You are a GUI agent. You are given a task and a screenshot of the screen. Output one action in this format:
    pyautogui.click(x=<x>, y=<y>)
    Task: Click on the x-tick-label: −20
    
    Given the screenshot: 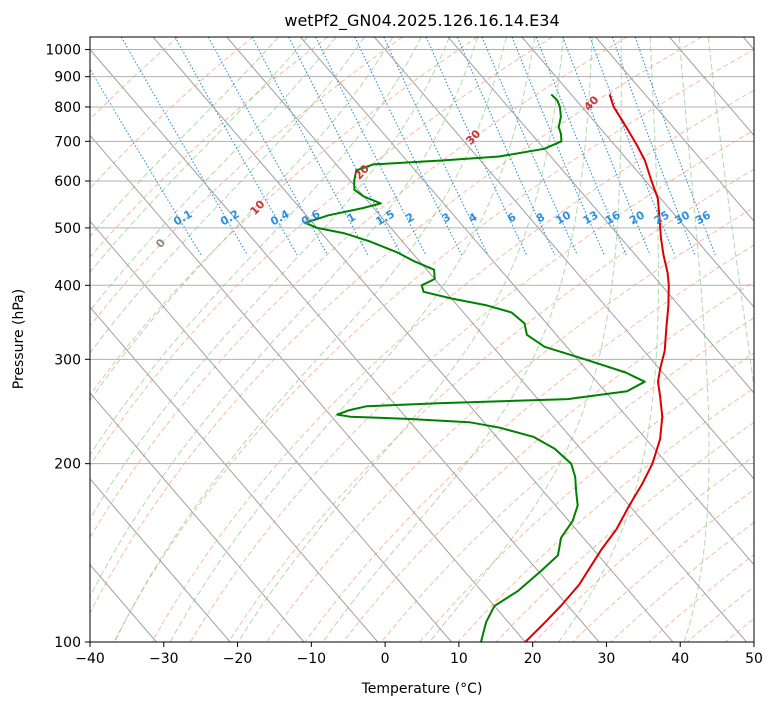 What is the action you would take?
    pyautogui.click(x=238, y=659)
    